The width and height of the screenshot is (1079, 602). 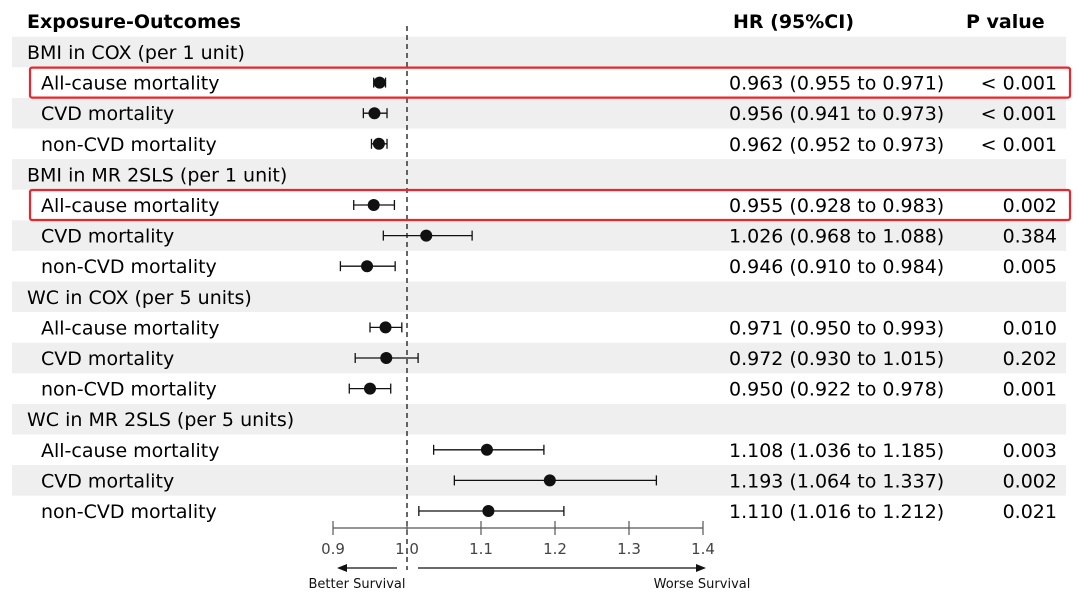 I want to click on group-label: BMI in COX (per 1 unit), so click(x=136, y=53).